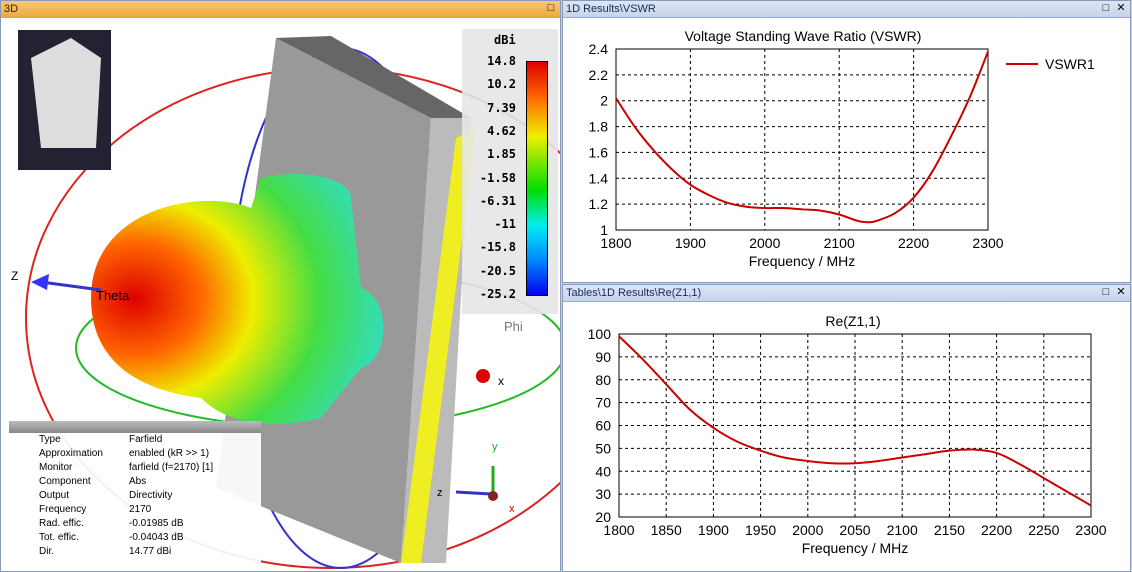  What do you see at coordinates (61, 523) in the screenshot?
I see `info-key: Rad. effic.` at bounding box center [61, 523].